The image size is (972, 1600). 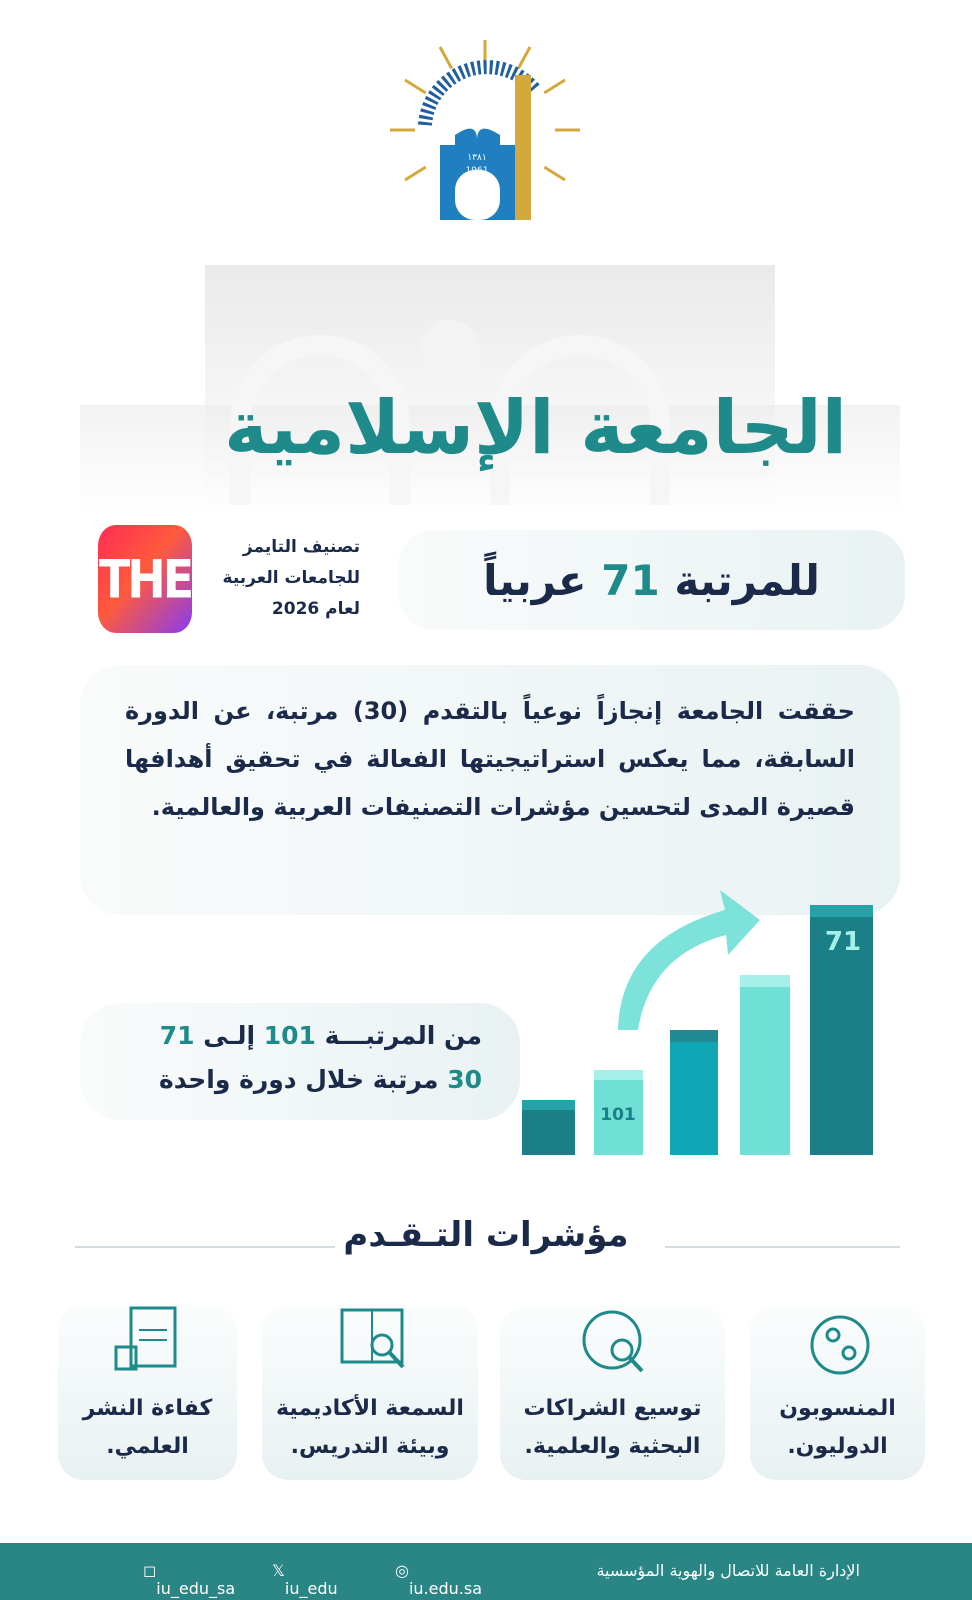 I want to click on line: السمعة الأكاديمية, so click(x=370, y=1408).